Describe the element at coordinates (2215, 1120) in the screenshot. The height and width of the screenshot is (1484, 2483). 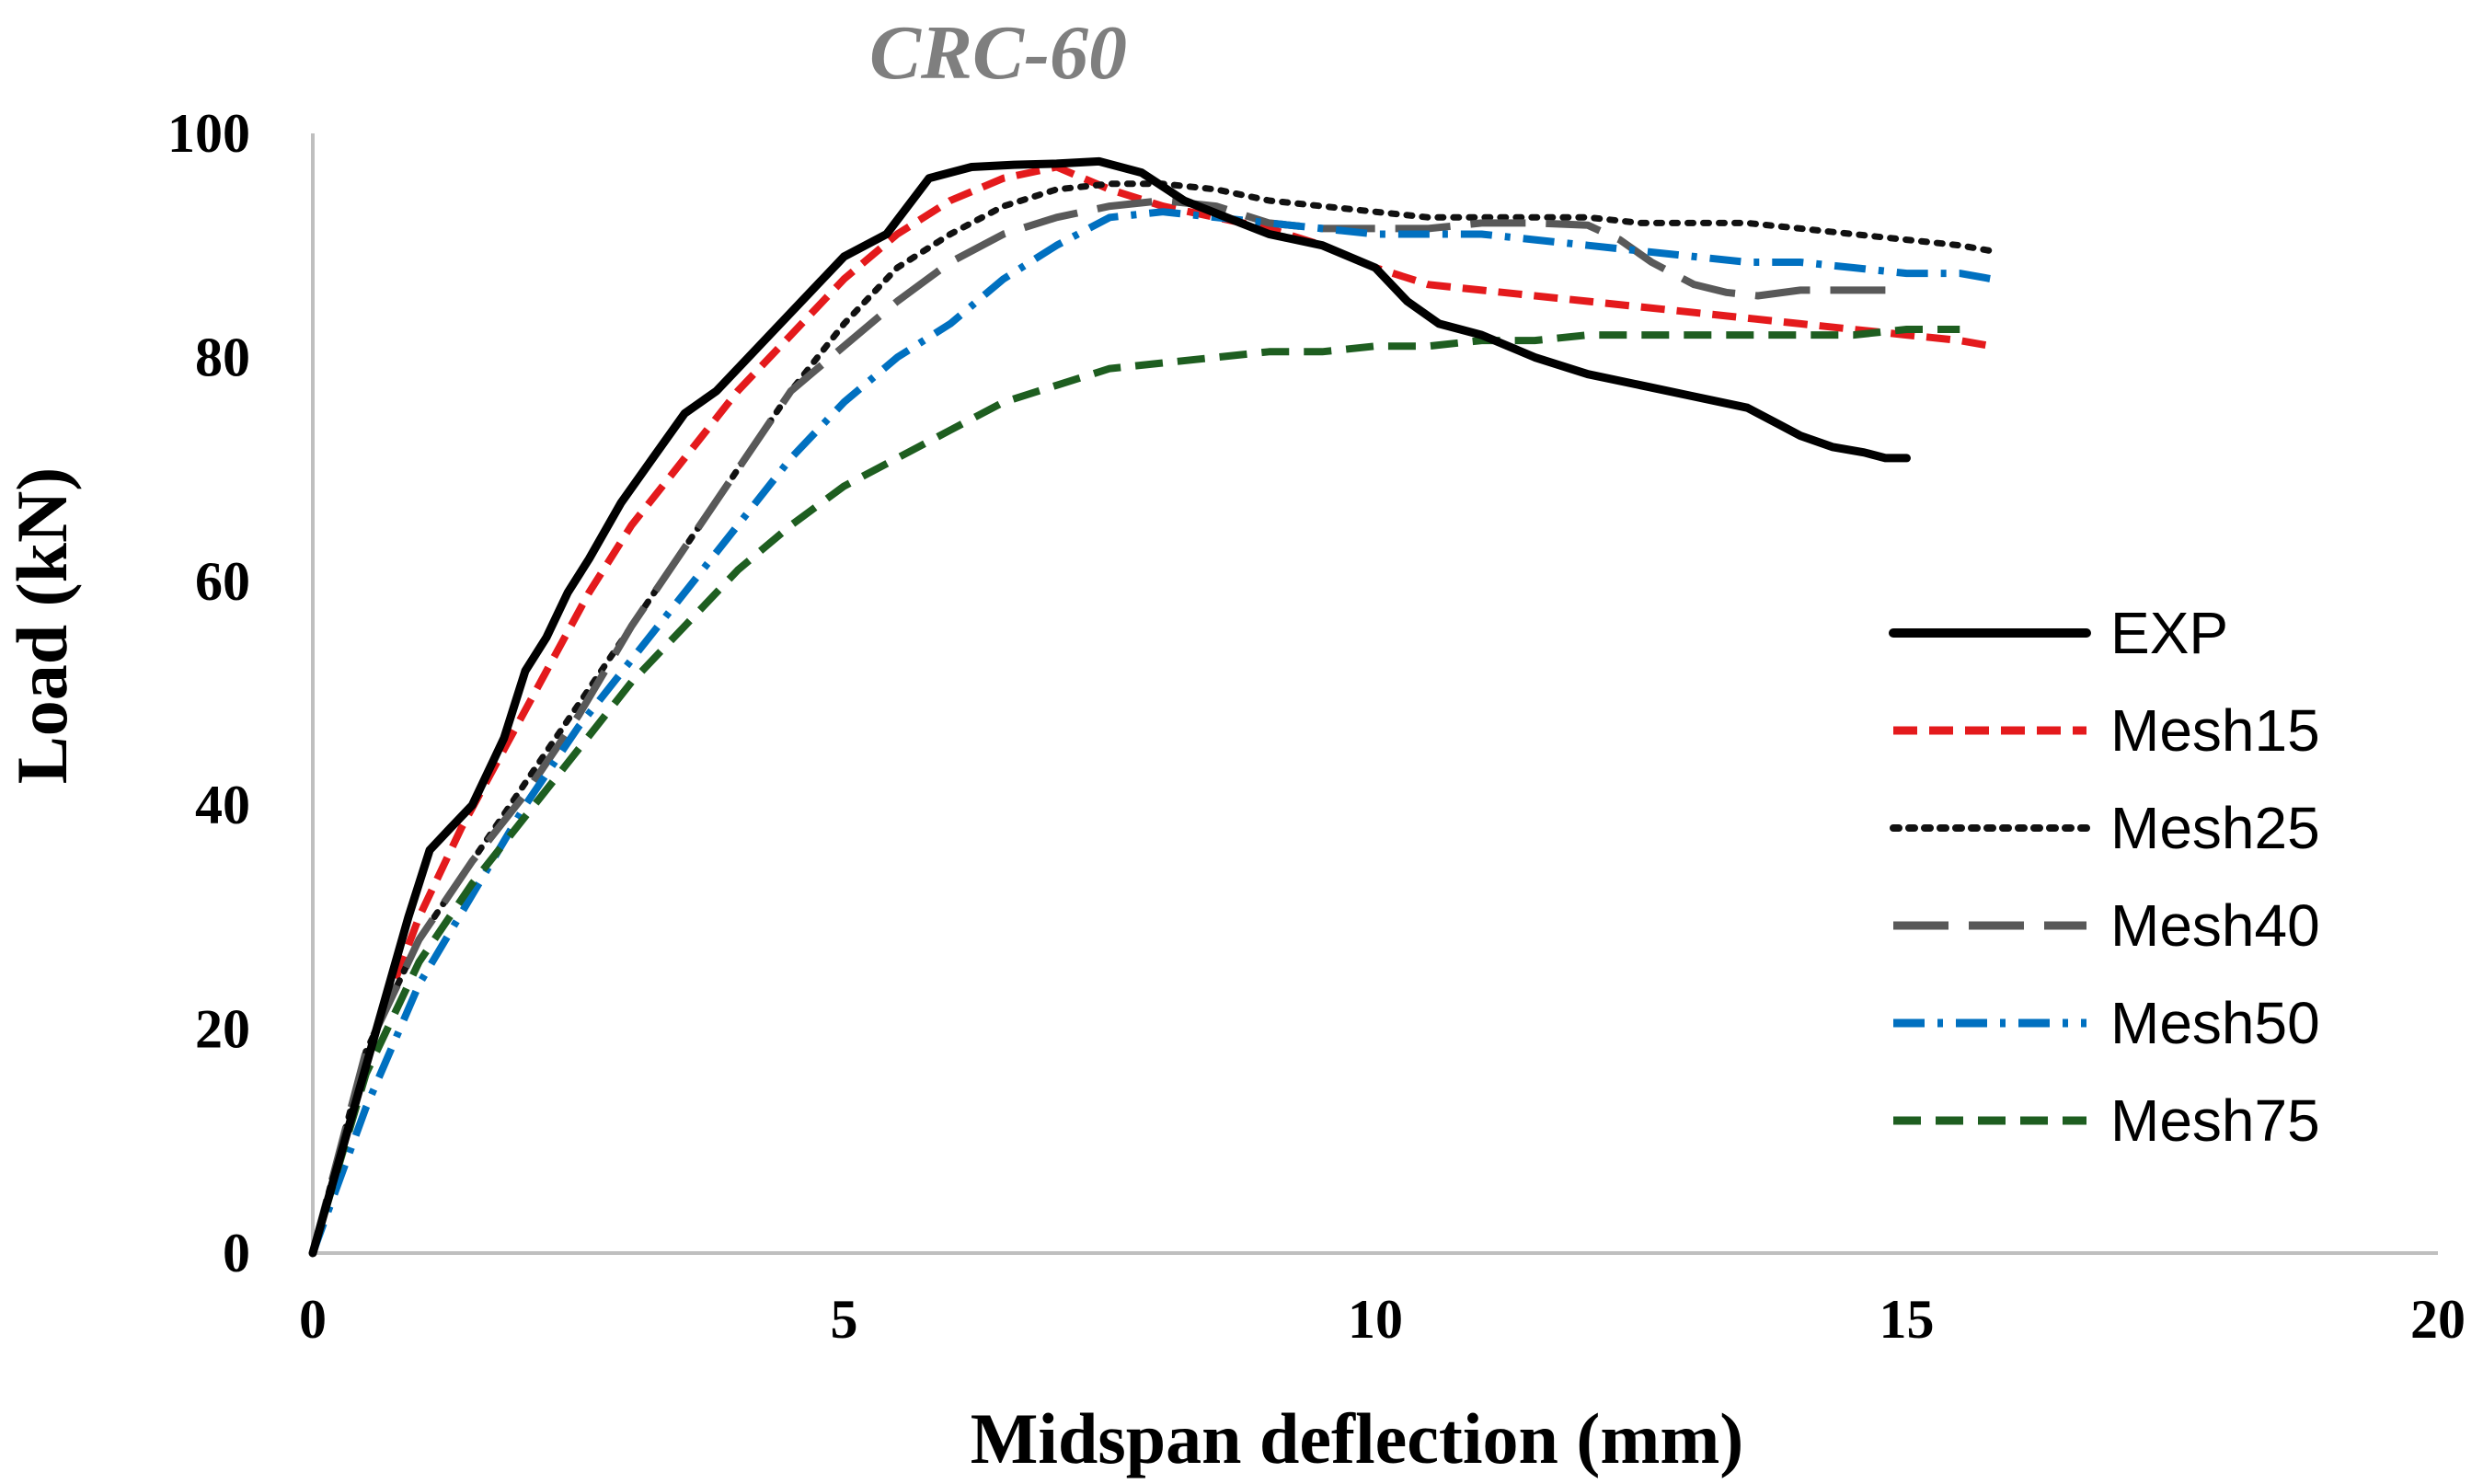
I see `legend-label-mesh75: Mesh75` at that location.